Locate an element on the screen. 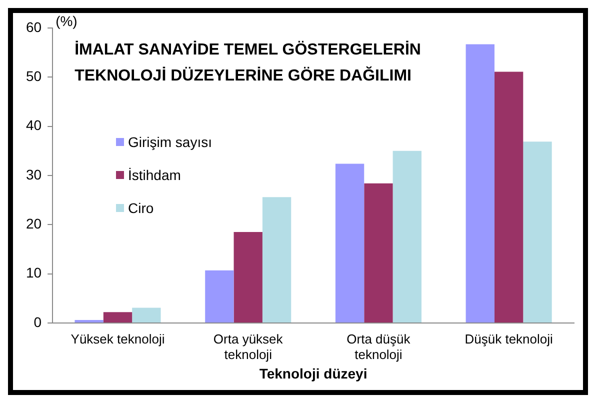 This screenshot has height=401, width=600. y-axis-title: (%) is located at coordinates (67, 20).